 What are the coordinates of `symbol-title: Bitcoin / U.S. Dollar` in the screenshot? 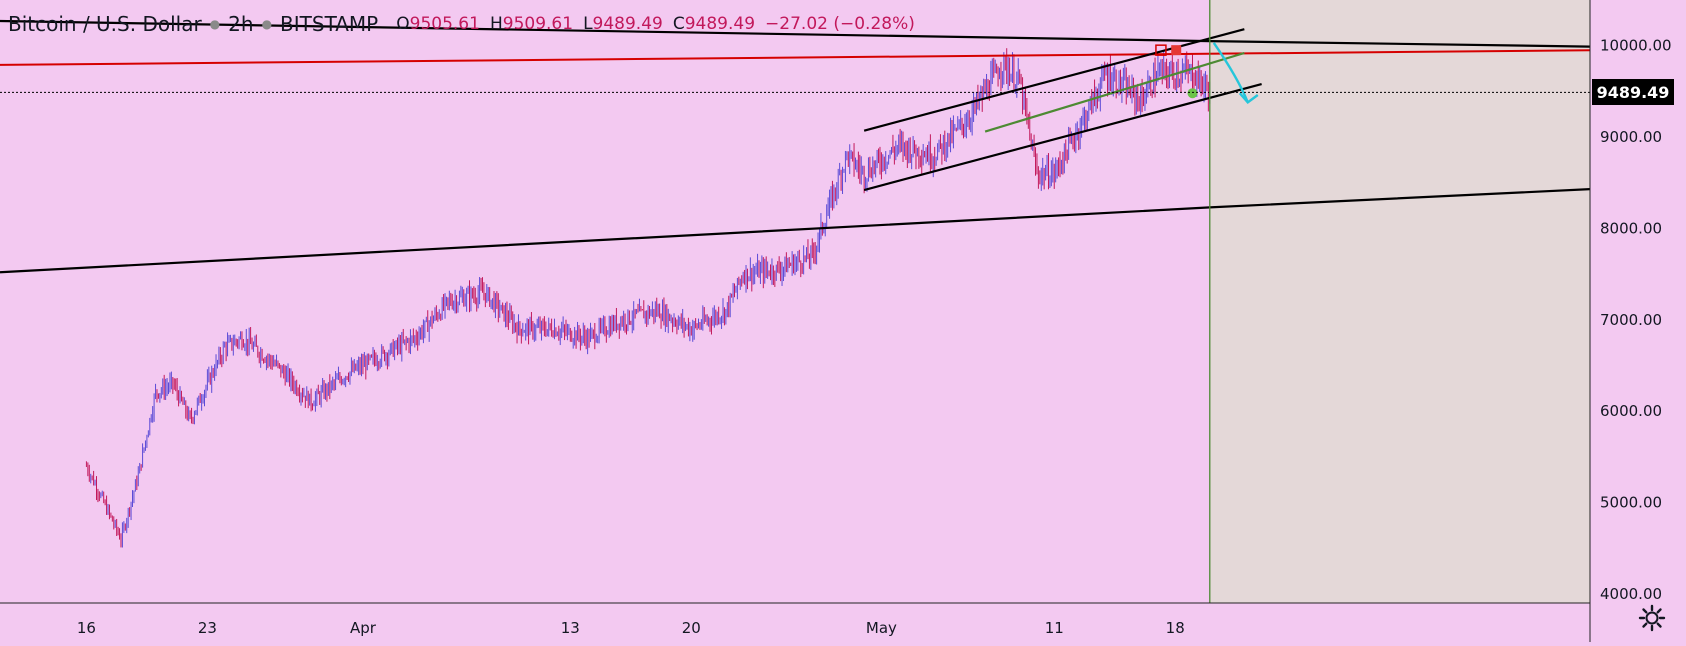 It's located at (105, 24).